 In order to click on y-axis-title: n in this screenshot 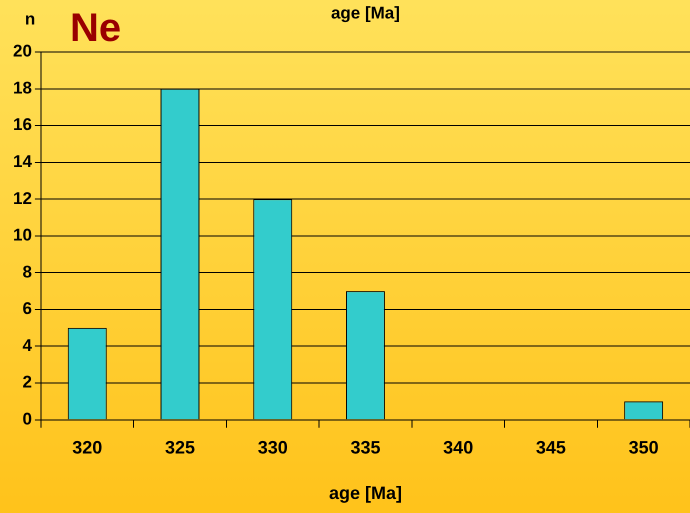, I will do `click(30, 19)`.